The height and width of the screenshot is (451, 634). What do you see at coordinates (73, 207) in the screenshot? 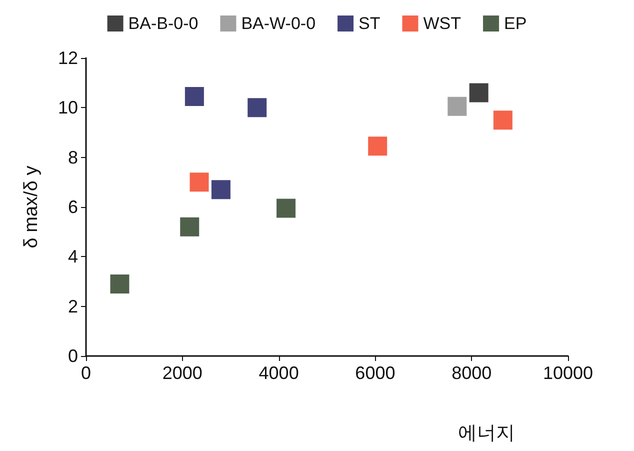
I see `y-tick-label: 6` at bounding box center [73, 207].